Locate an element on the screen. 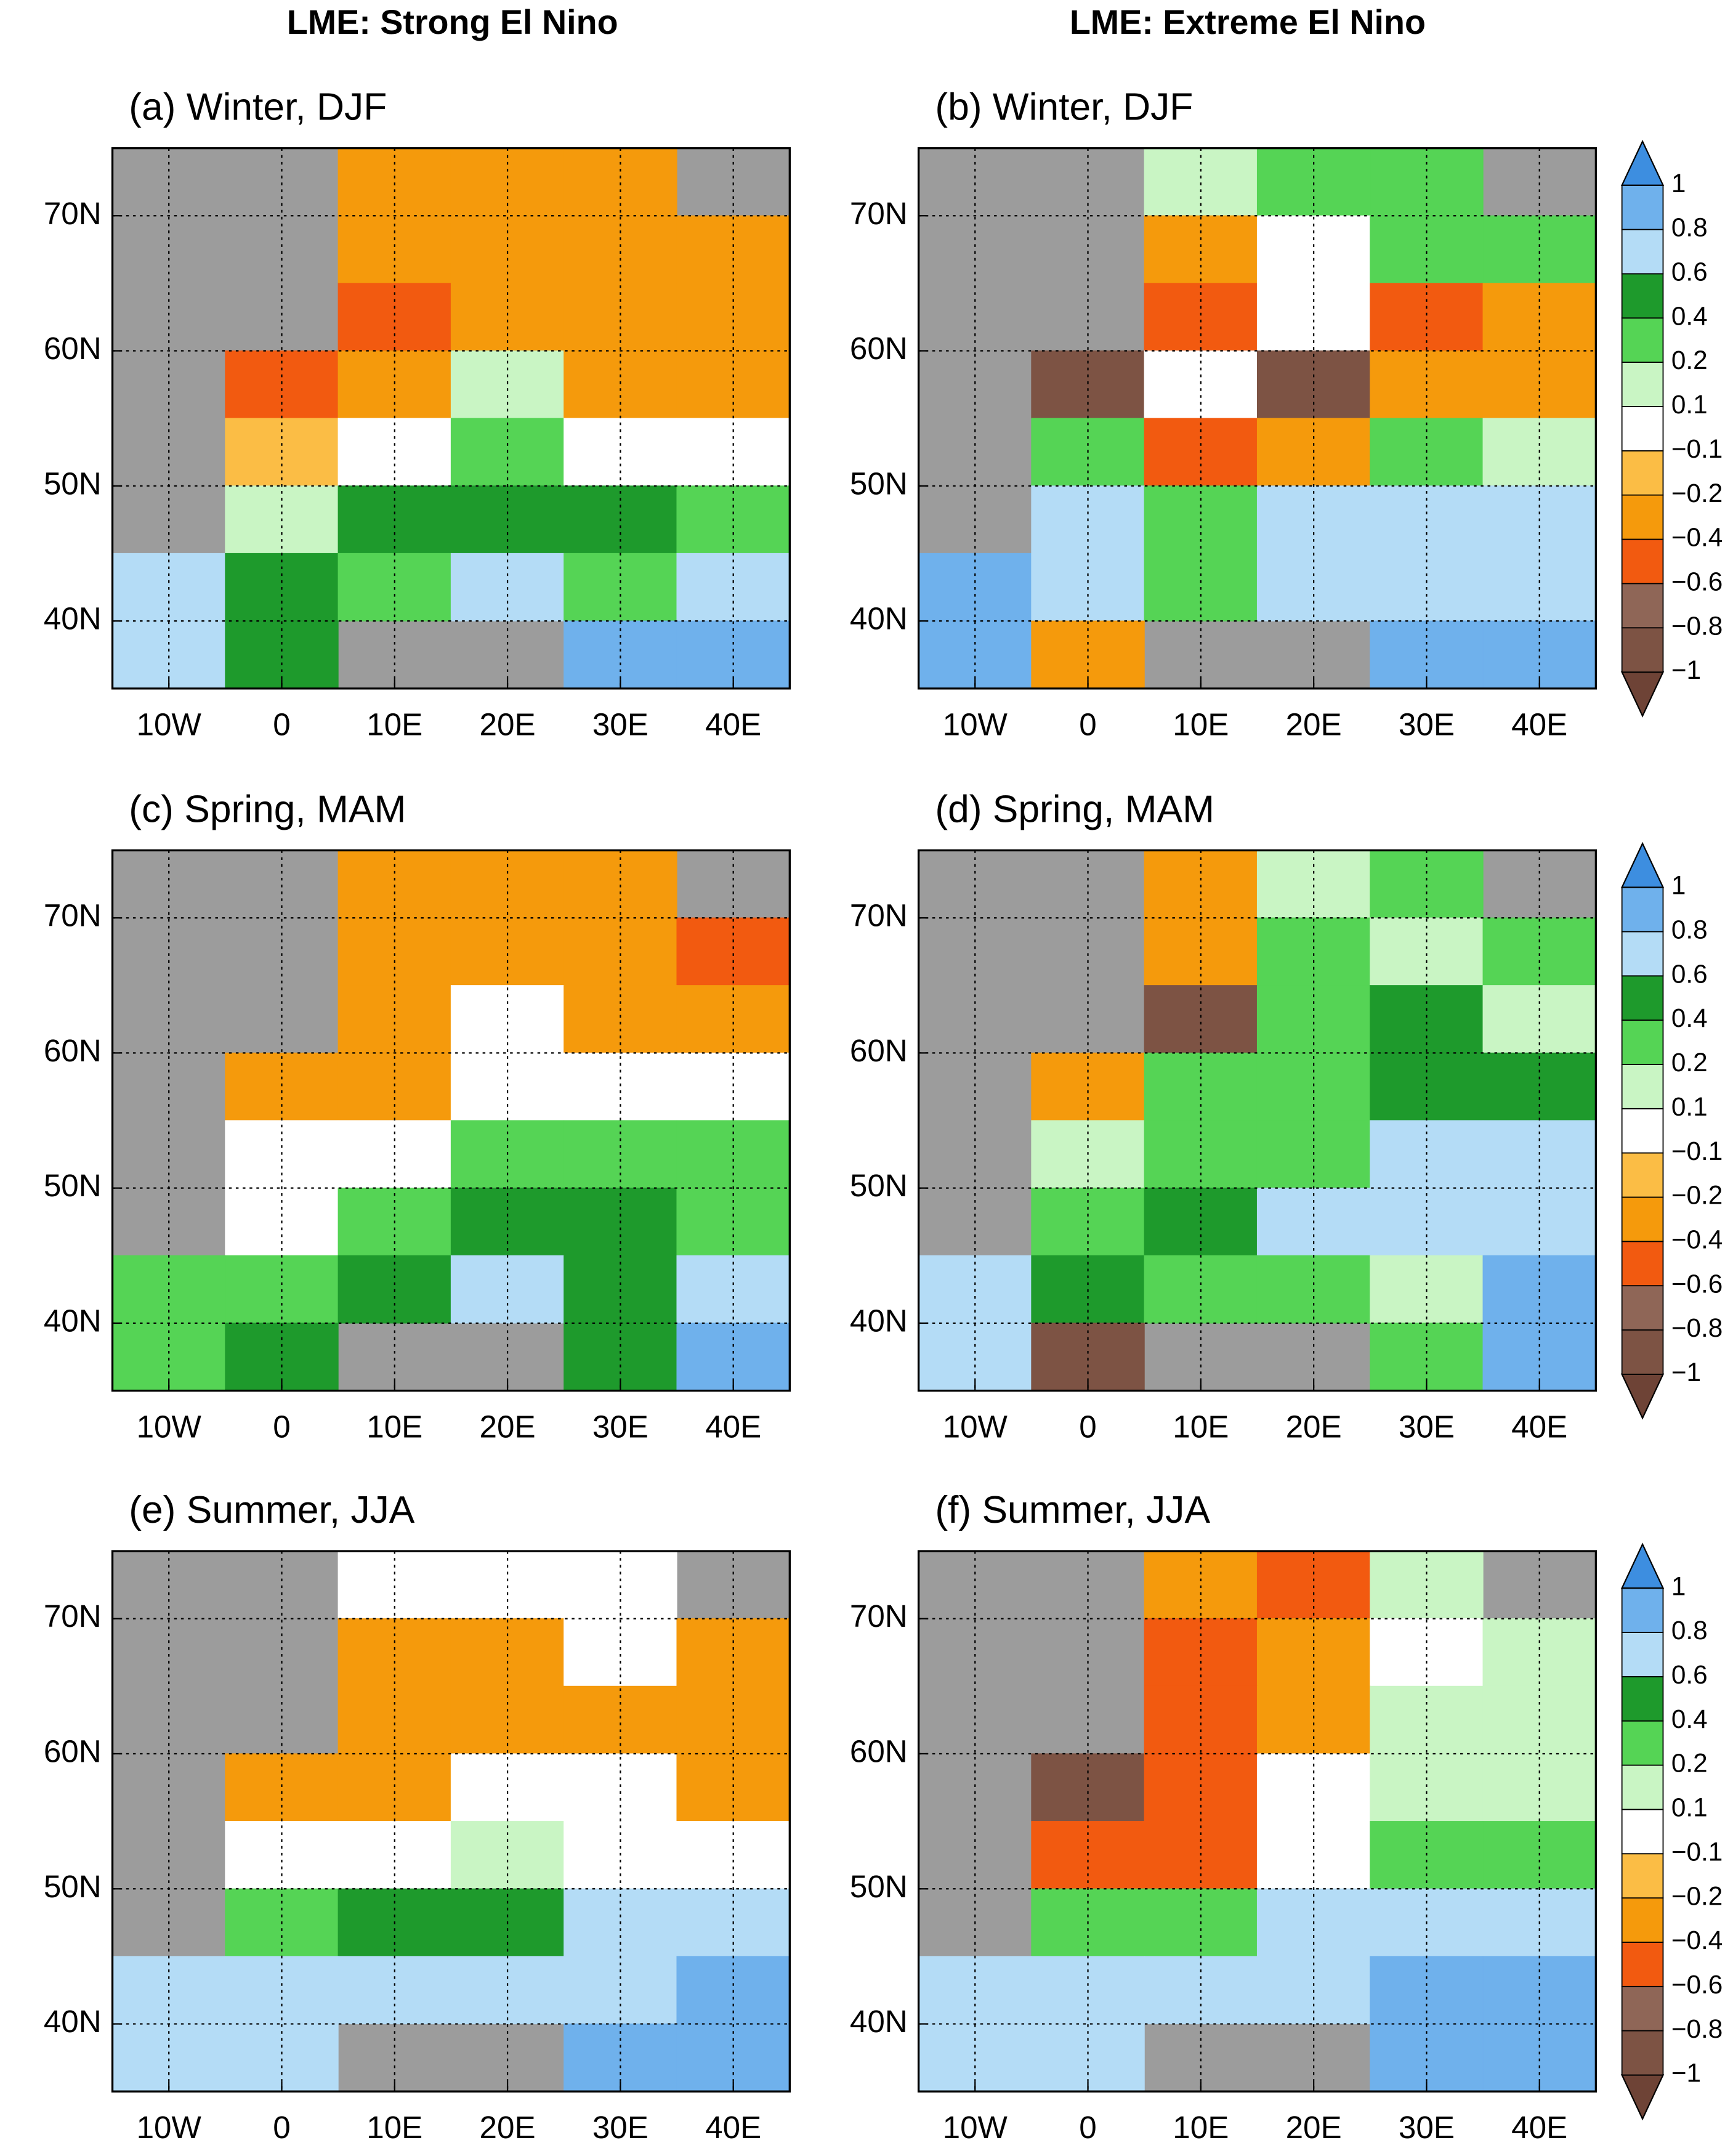 This screenshot has width=1733, height=2156. colorbar-label: −0.6 is located at coordinates (1697, 581).